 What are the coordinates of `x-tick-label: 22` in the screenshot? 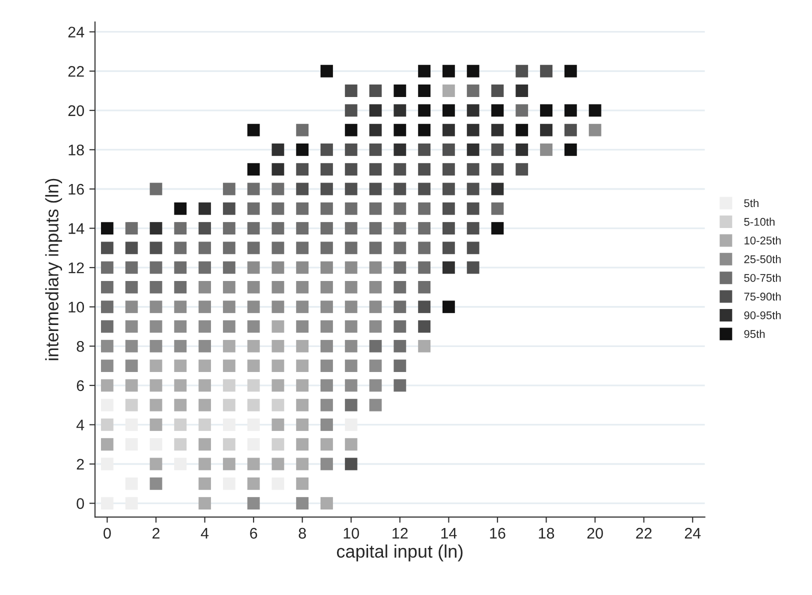 It's located at (644, 533).